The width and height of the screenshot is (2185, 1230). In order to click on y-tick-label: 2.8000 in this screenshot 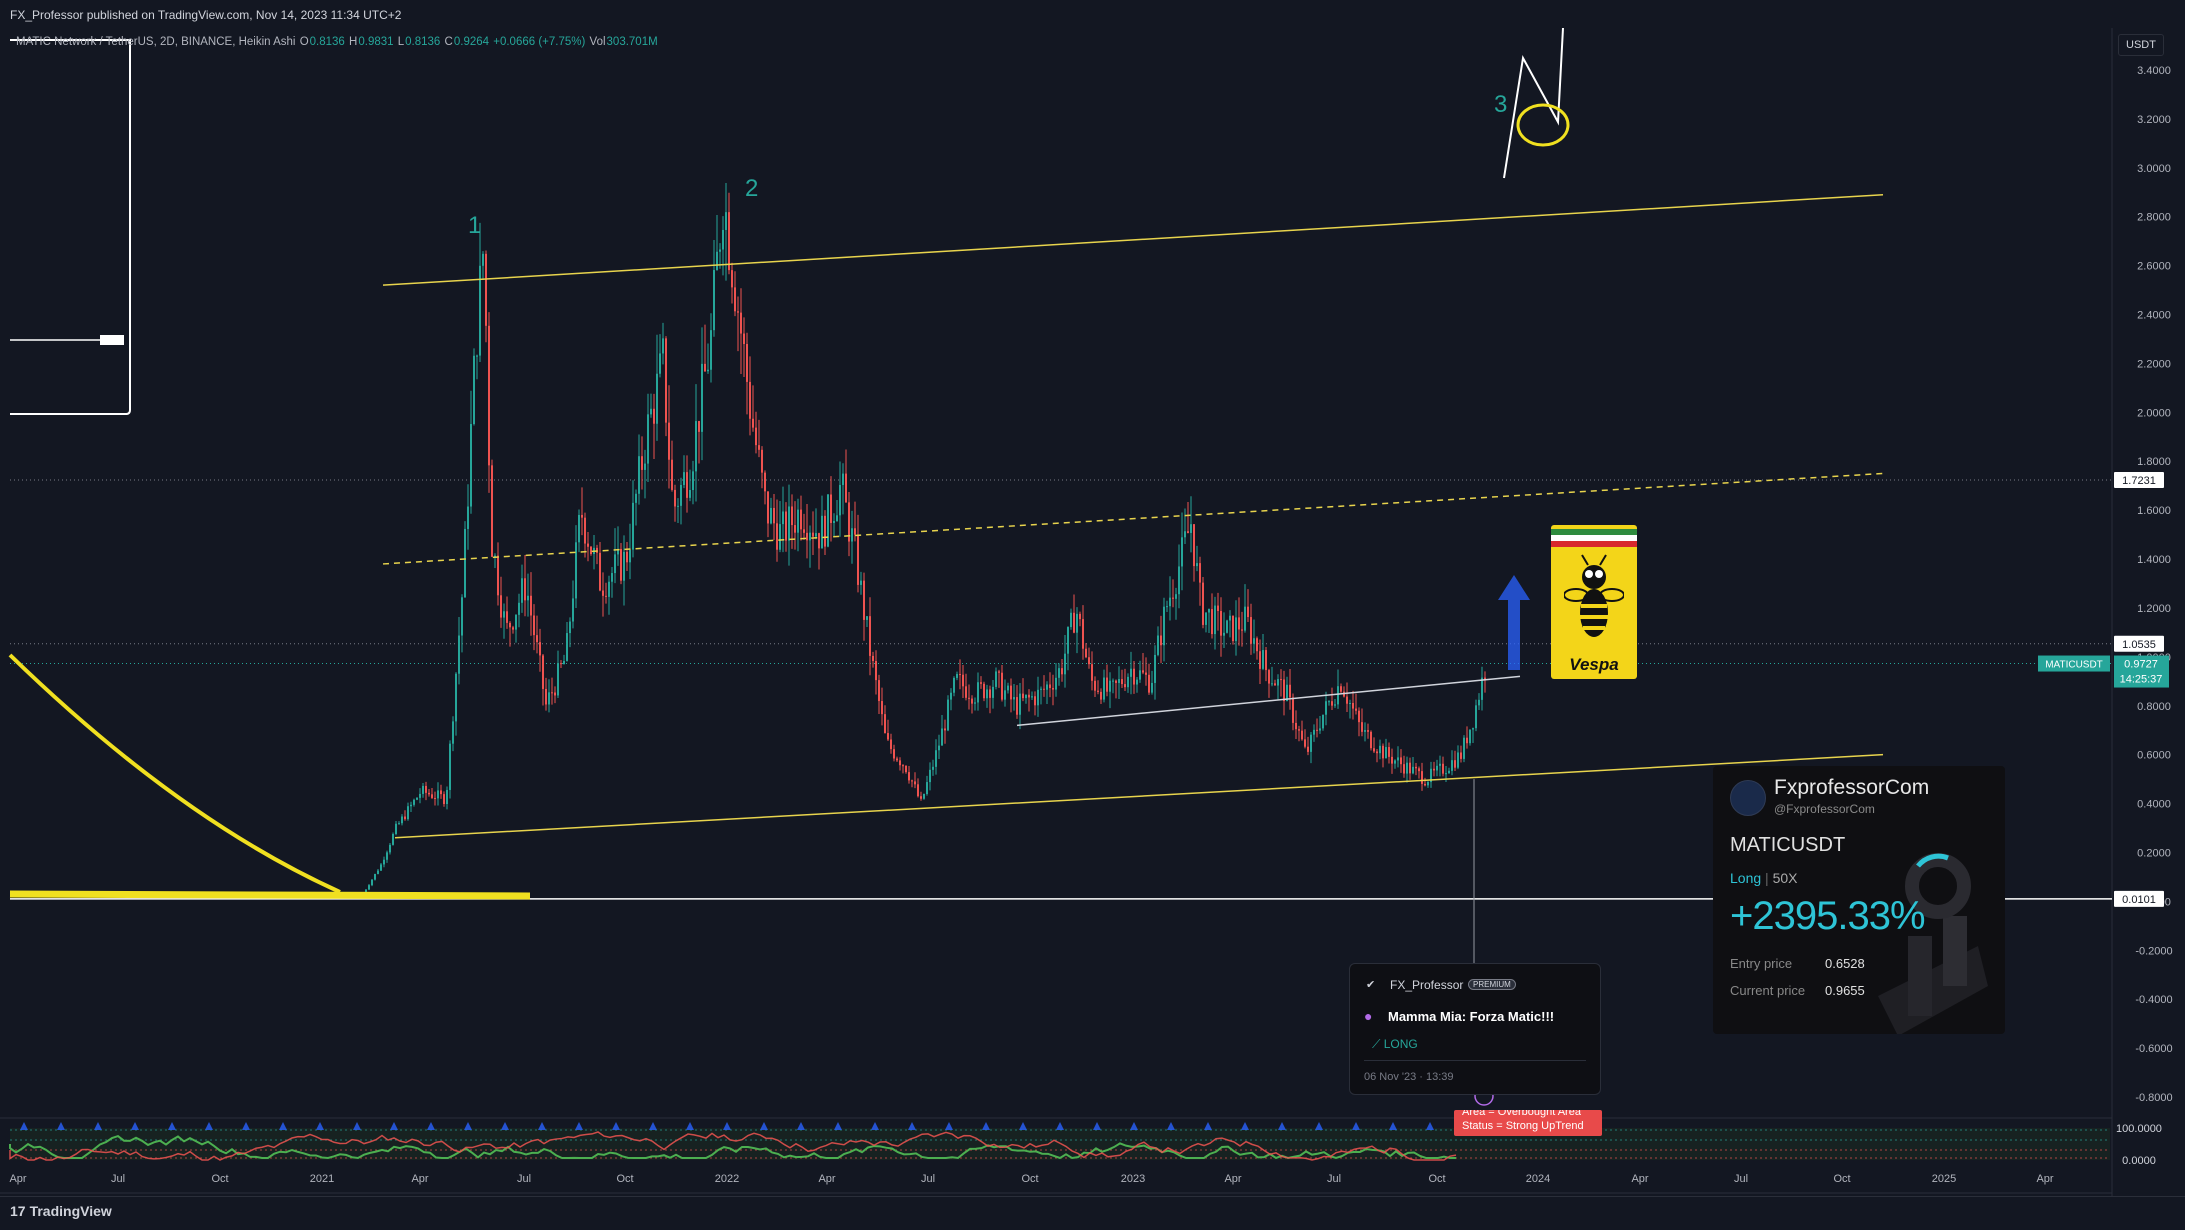, I will do `click(2154, 218)`.